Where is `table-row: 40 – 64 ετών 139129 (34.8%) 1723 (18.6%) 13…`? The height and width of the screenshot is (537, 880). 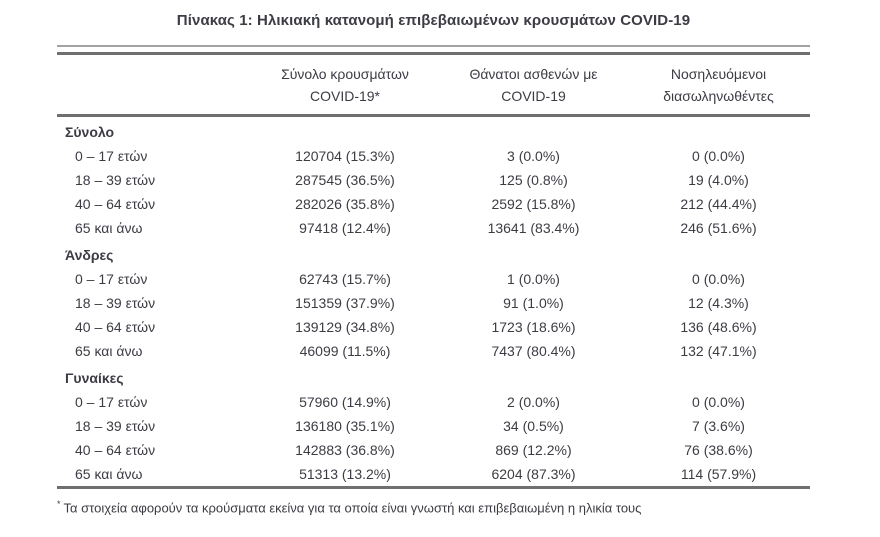 table-row: 40 – 64 ετών 139129 (34.8%) 1723 (18.6%) 13… is located at coordinates (433, 327).